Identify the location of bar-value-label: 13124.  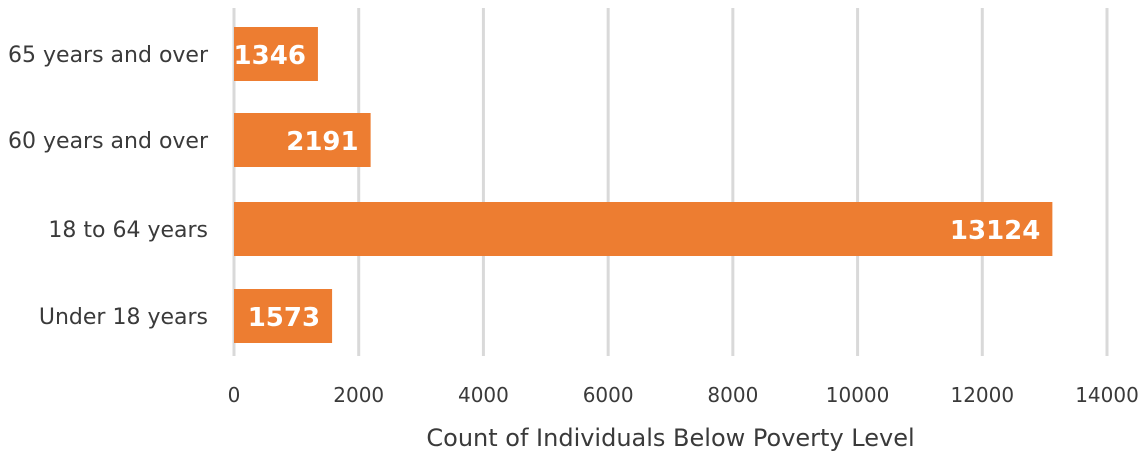
(995, 231).